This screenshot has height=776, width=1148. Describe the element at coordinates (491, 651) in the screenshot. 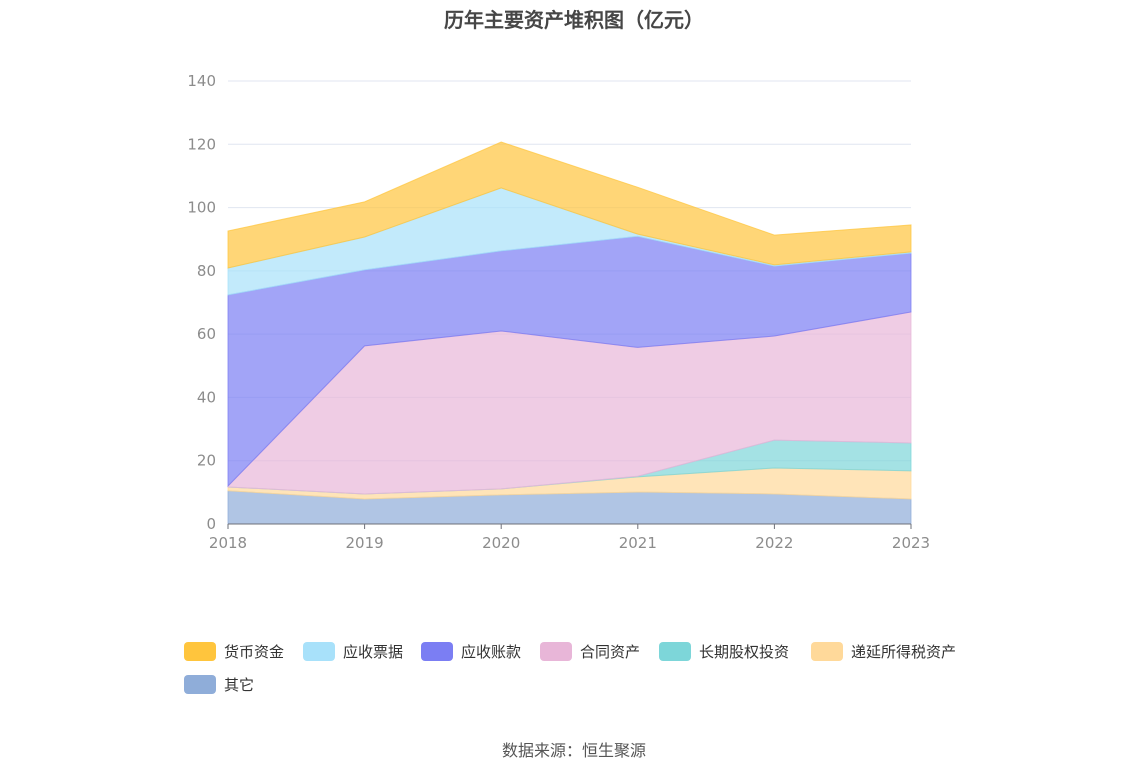

I see `legend-label: 应收账款` at that location.